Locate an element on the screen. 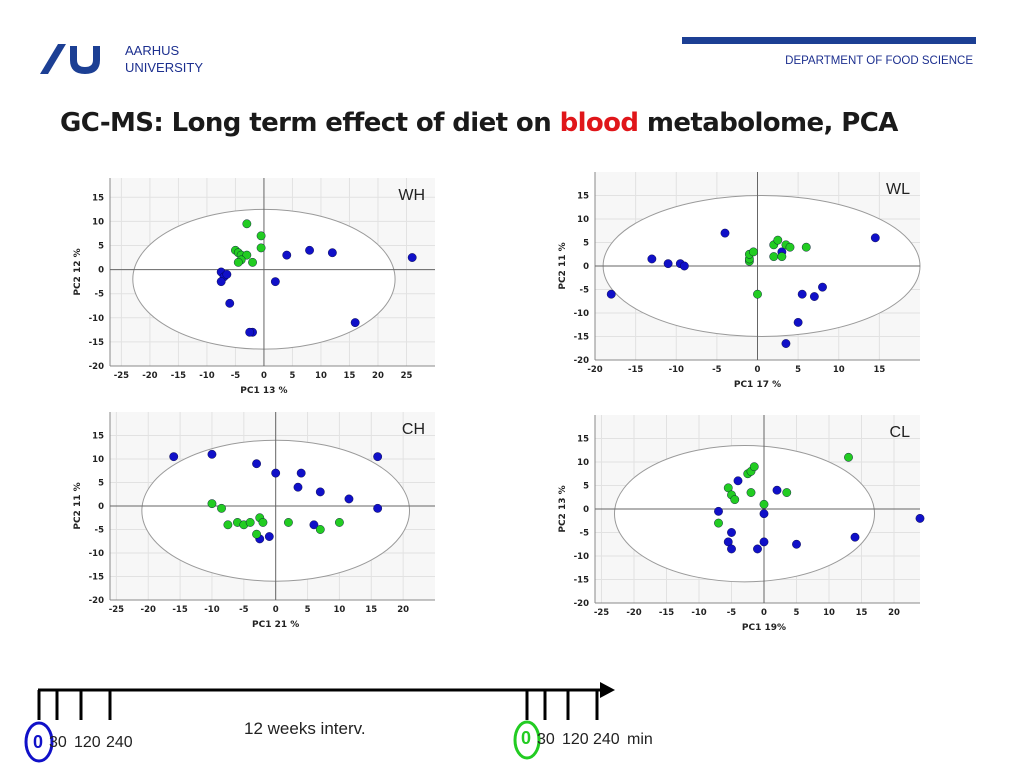  start-marker-blue is located at coordinates (39, 742).